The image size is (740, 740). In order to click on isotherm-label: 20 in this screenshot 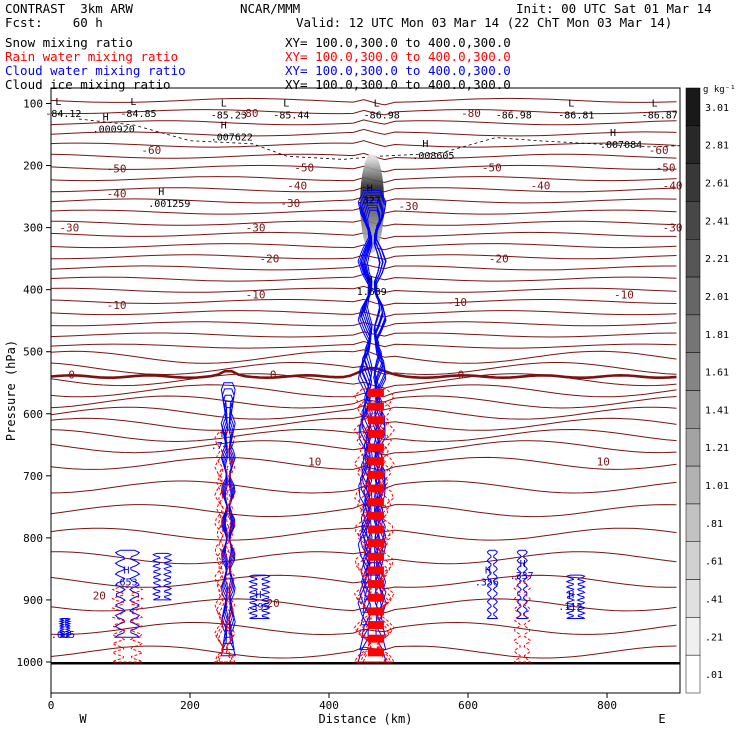, I will do `click(272, 603)`.